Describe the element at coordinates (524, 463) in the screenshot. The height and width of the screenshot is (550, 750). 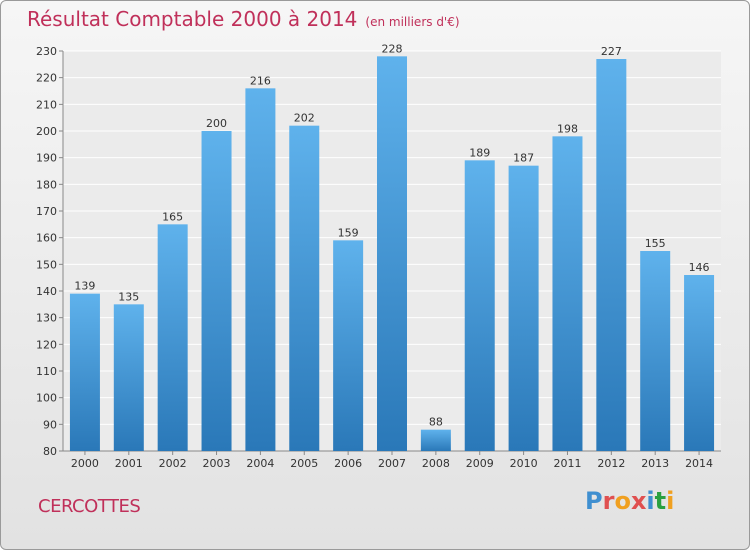
I see `x-tick-label: 2010` at that location.